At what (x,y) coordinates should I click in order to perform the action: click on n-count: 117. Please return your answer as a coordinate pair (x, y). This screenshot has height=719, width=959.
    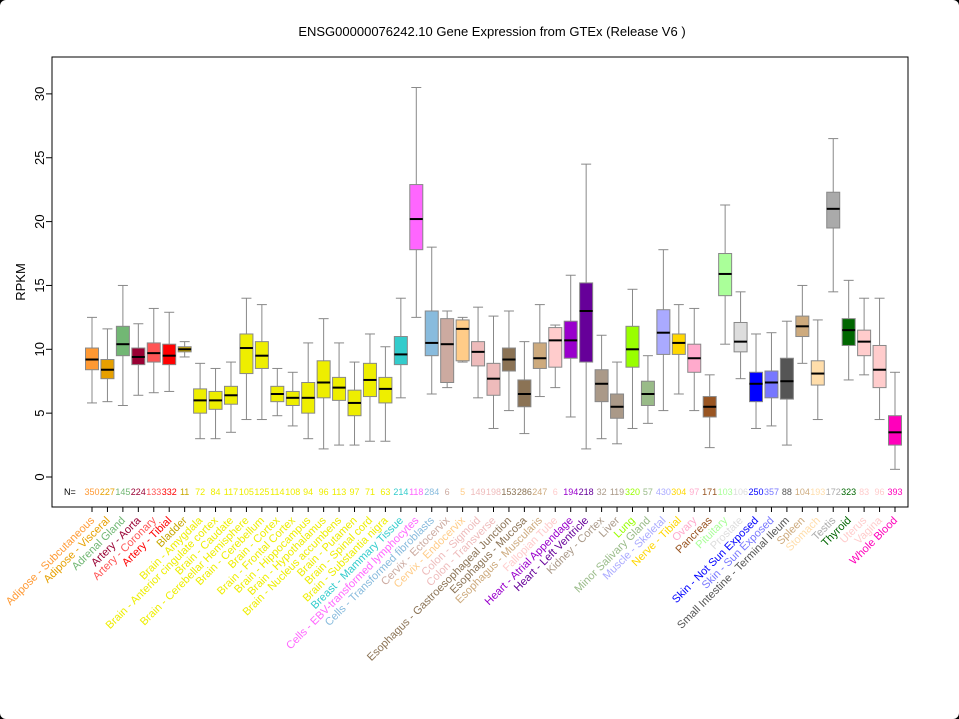
    Looking at the image, I should click on (231, 492).